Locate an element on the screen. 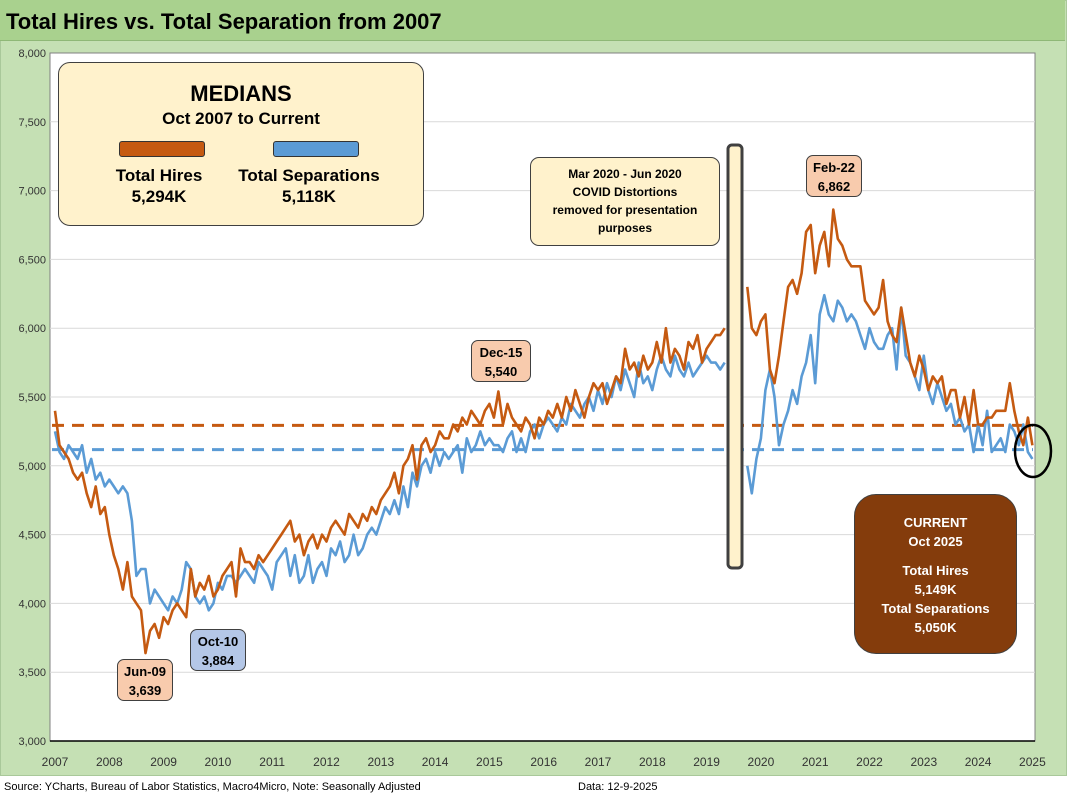 Image resolution: width=1067 pixels, height=801 pixels. current-hires-value: 5,149K is located at coordinates (935, 589).